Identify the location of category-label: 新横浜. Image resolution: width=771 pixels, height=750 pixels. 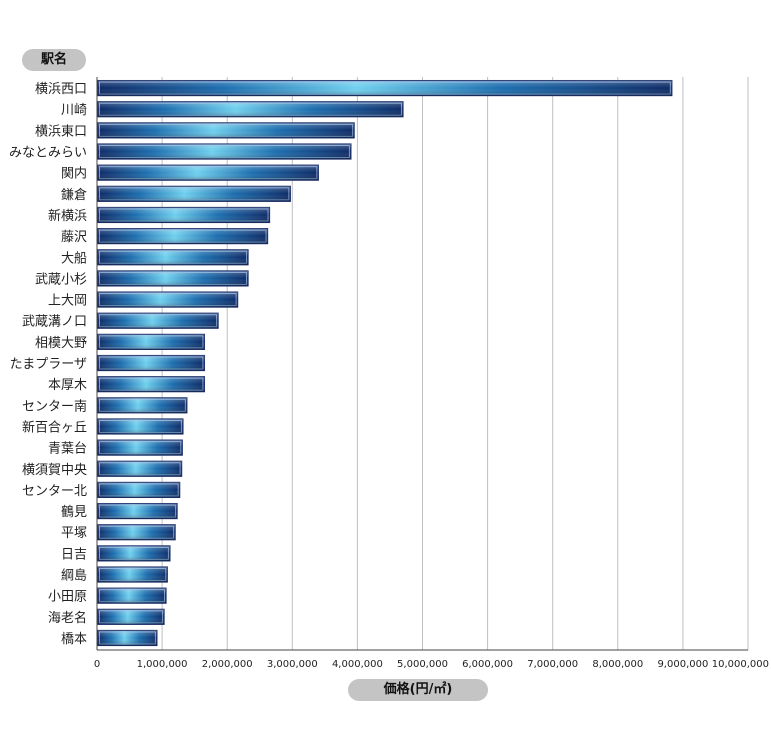
(67, 216).